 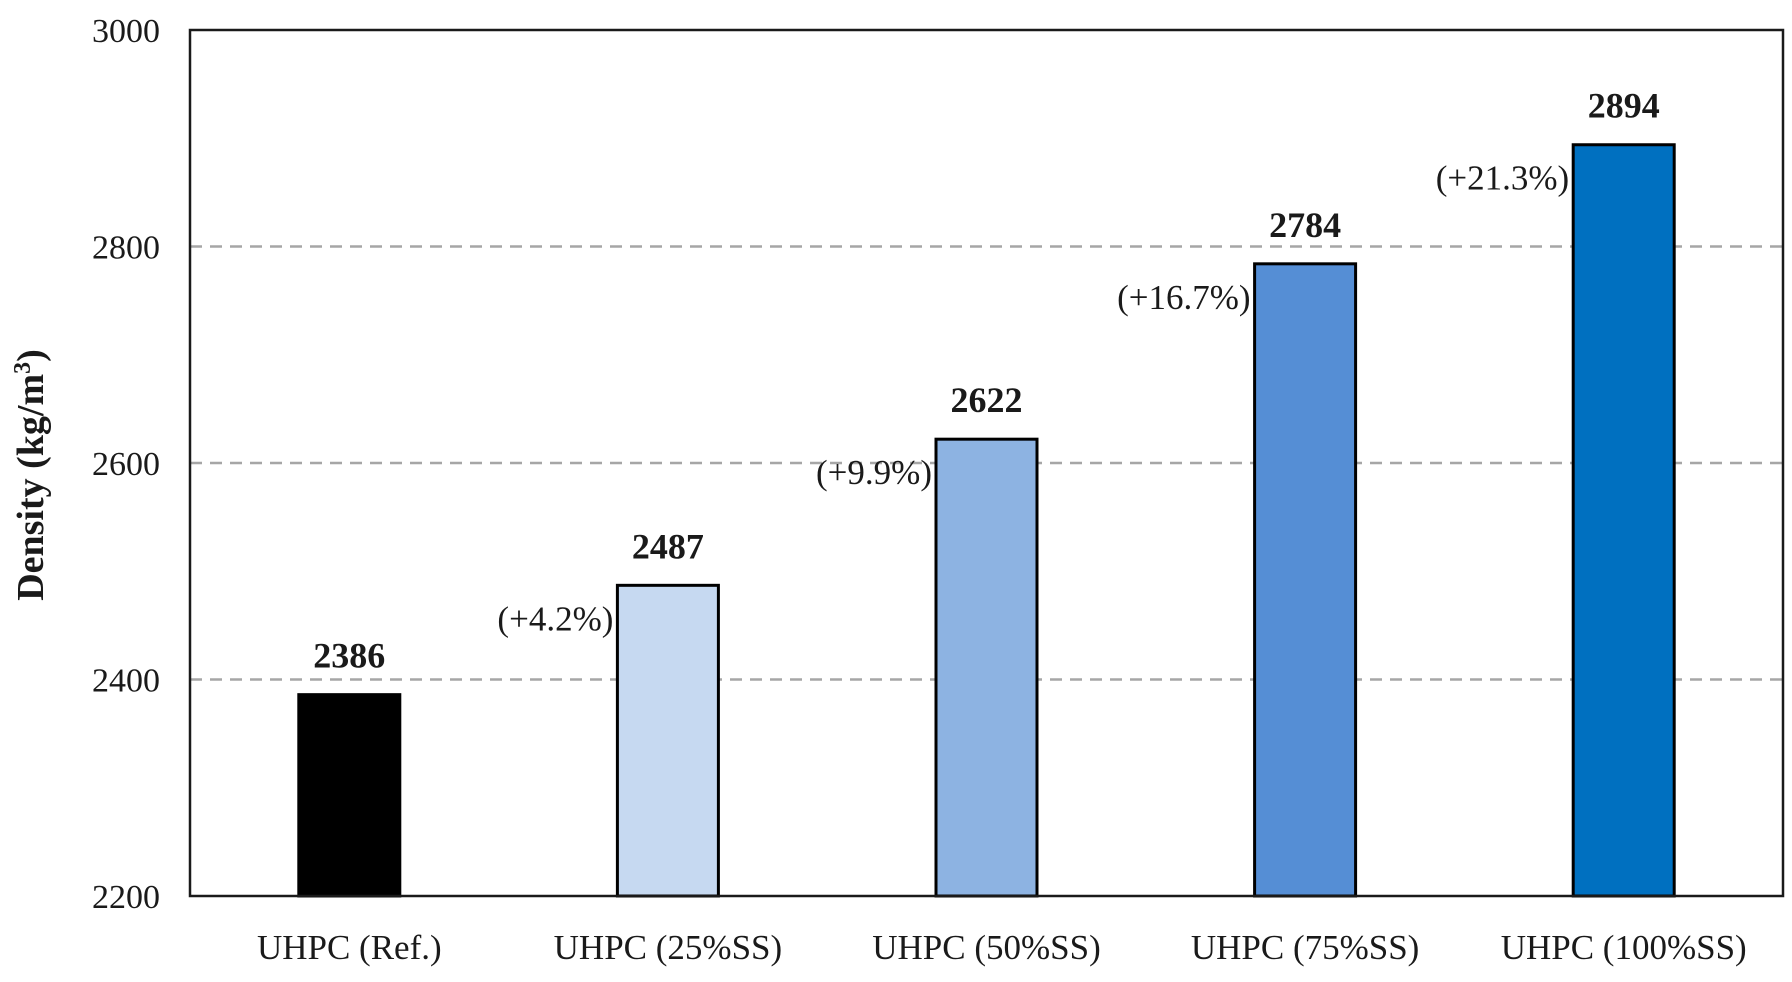 What do you see at coordinates (668, 947) in the screenshot?
I see `x-category-label: UHPC (25%SS)` at bounding box center [668, 947].